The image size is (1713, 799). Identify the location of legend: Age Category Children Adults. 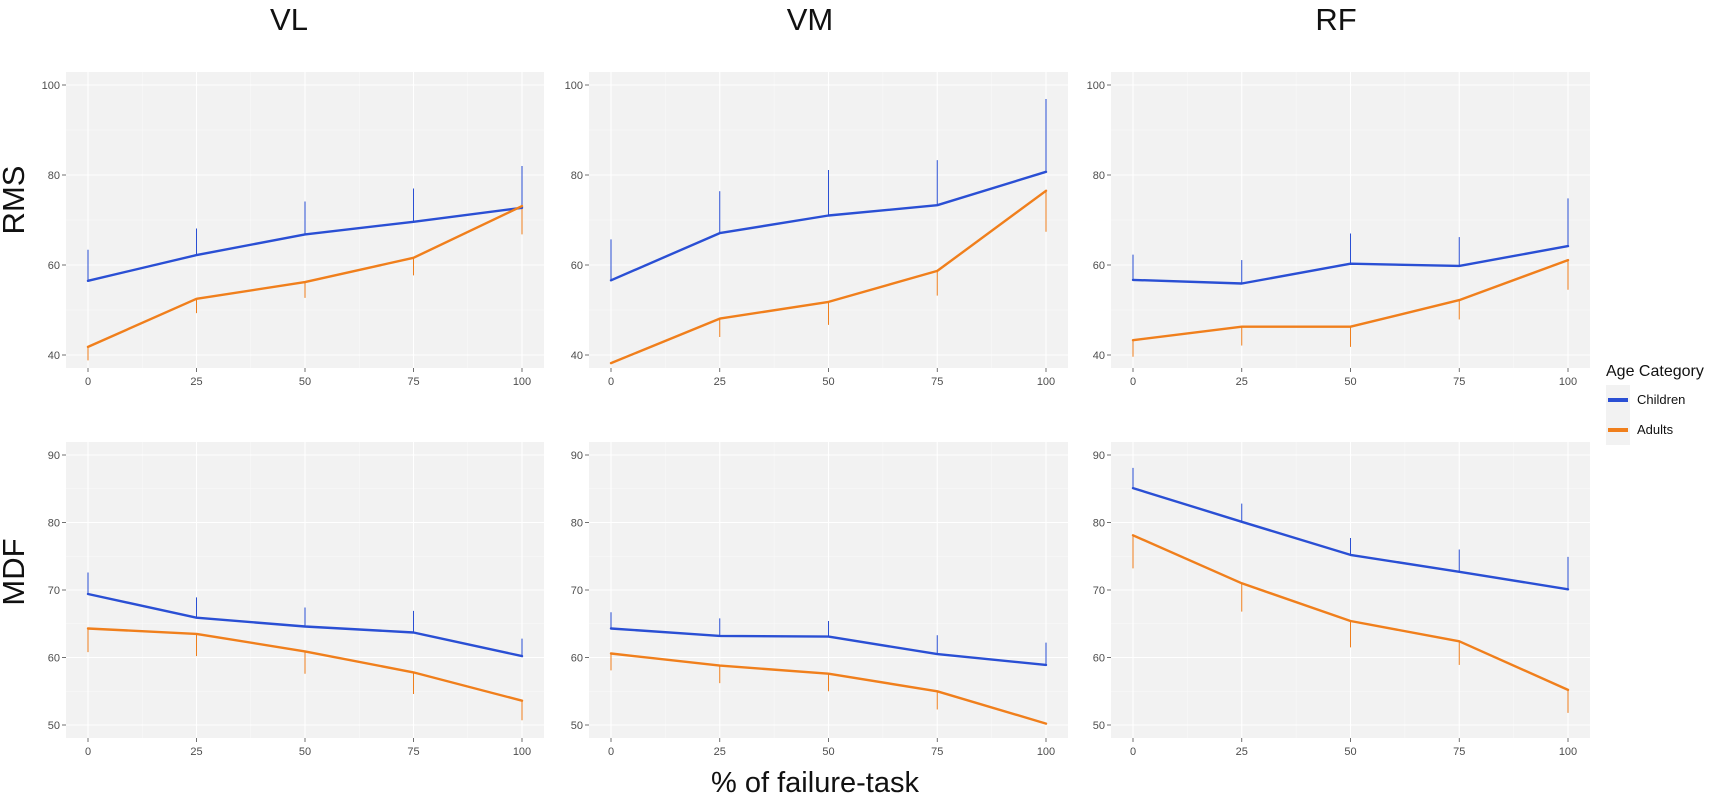
(1655, 404).